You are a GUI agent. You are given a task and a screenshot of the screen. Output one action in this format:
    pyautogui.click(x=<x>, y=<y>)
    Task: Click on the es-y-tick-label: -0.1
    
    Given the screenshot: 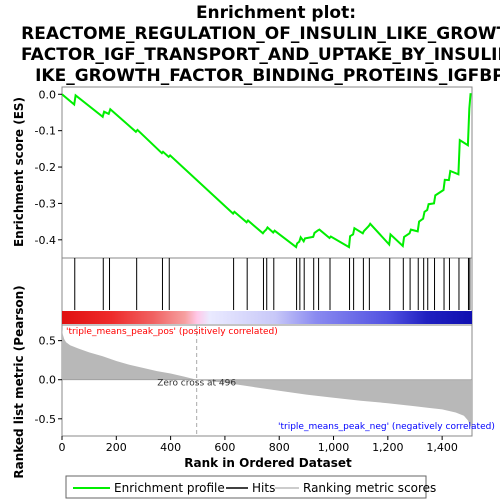 What is the action you would take?
    pyautogui.click(x=45, y=131)
    